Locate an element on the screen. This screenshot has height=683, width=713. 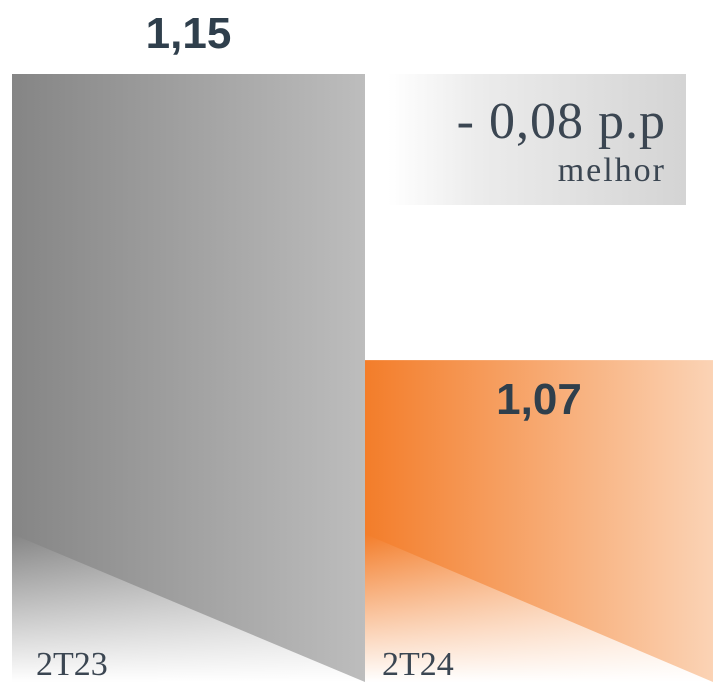
value-label-2t24: 1,07 is located at coordinates (539, 399).